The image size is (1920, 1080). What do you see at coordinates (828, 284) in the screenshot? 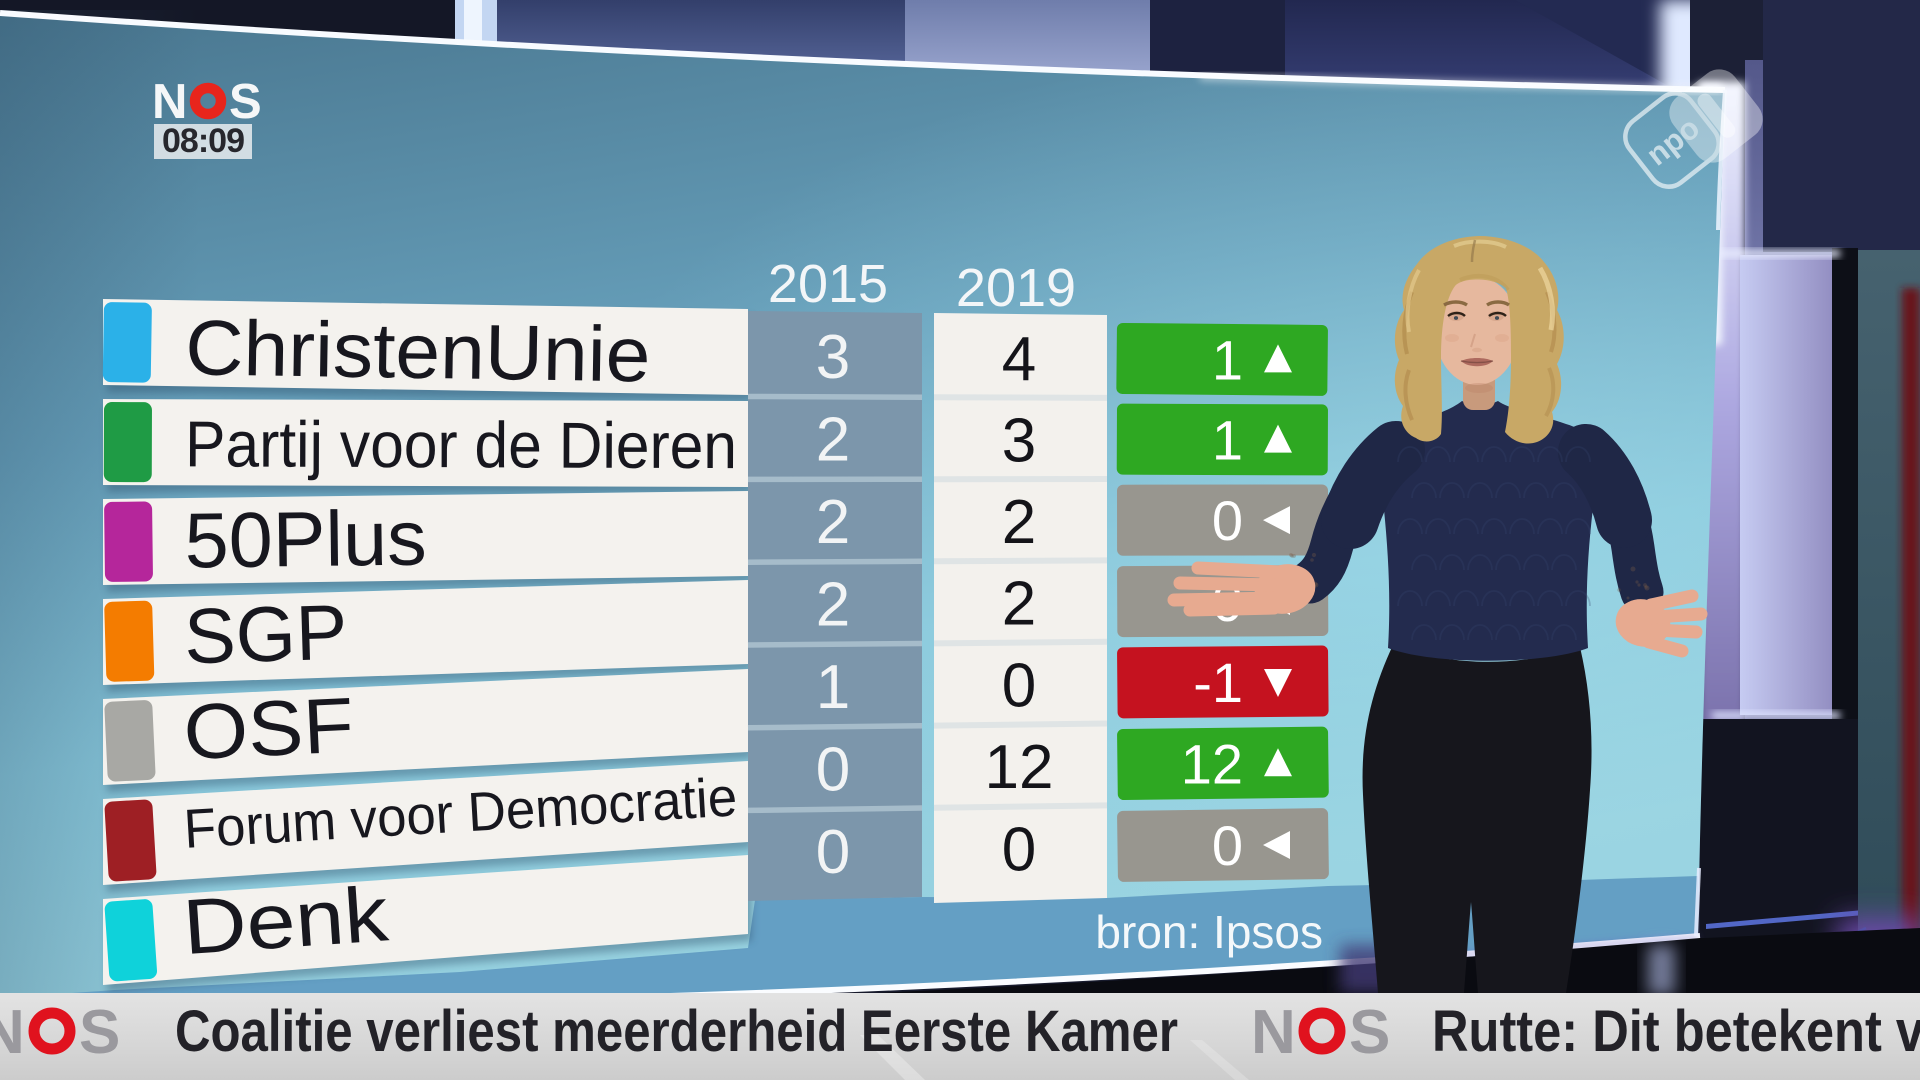
I see `svg-text: 2015` at bounding box center [828, 284].